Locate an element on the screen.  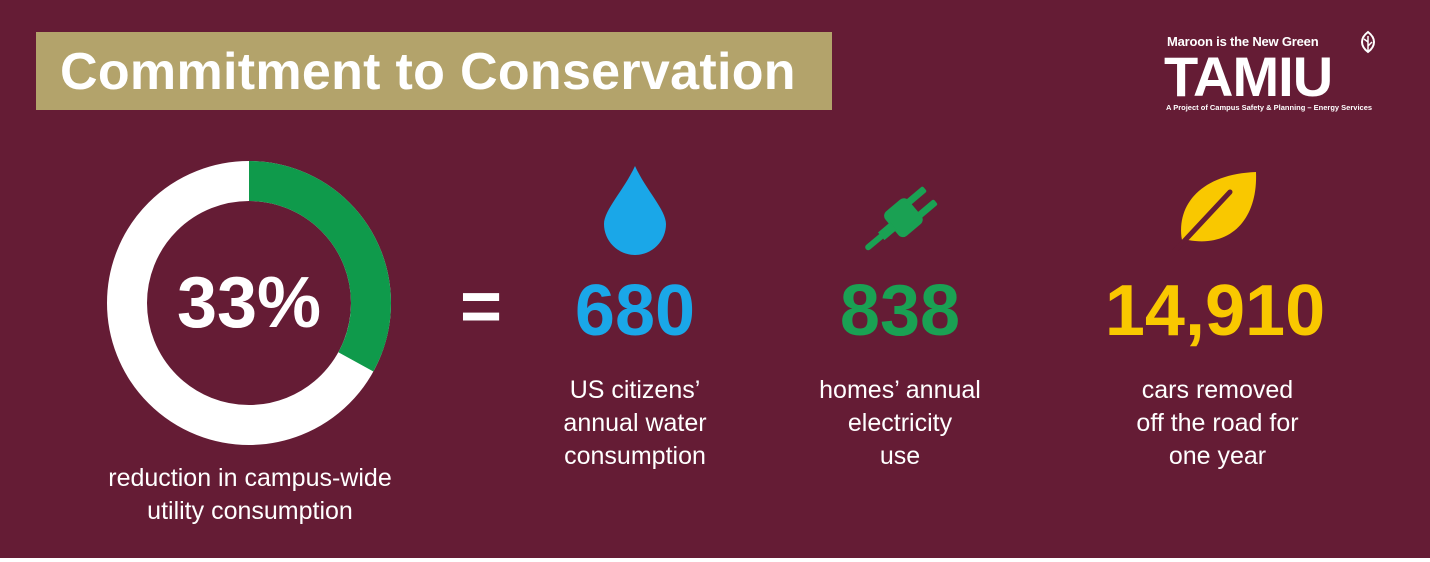
reduction-percent: 33% is located at coordinates (249, 303).